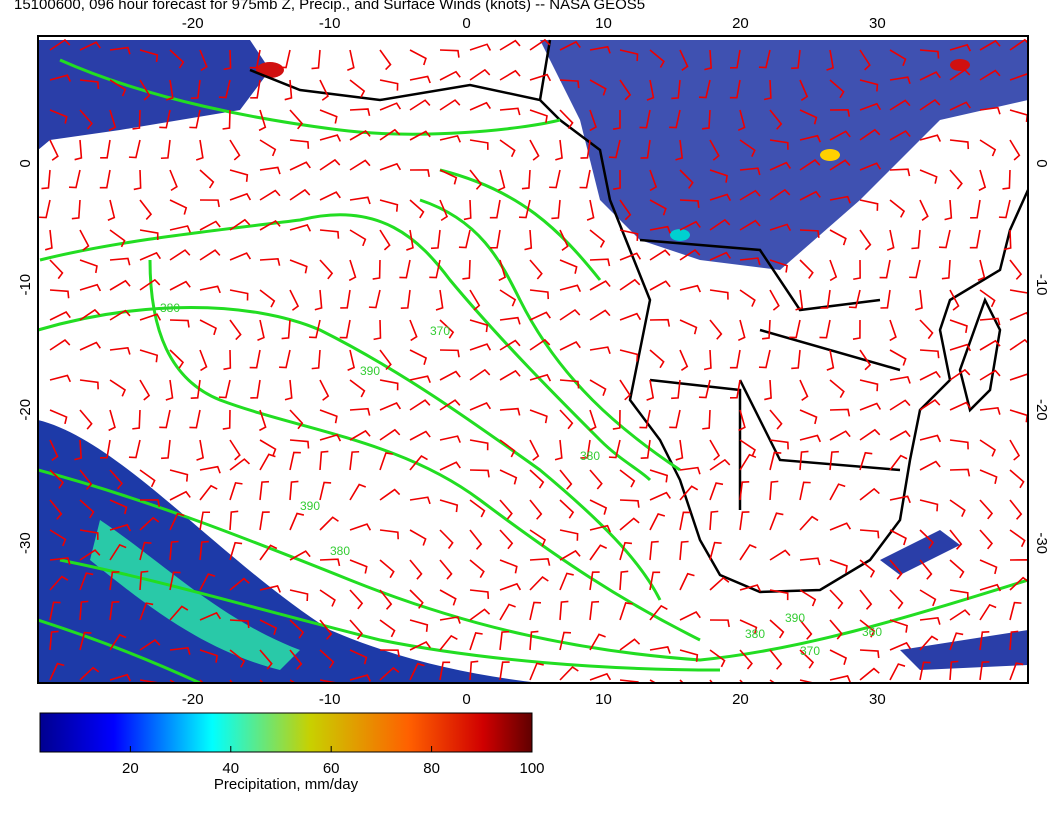 Image resolution: width=1056 pixels, height=821 pixels. What do you see at coordinates (795, 618) in the screenshot?
I see `contour-label: 390` at bounding box center [795, 618].